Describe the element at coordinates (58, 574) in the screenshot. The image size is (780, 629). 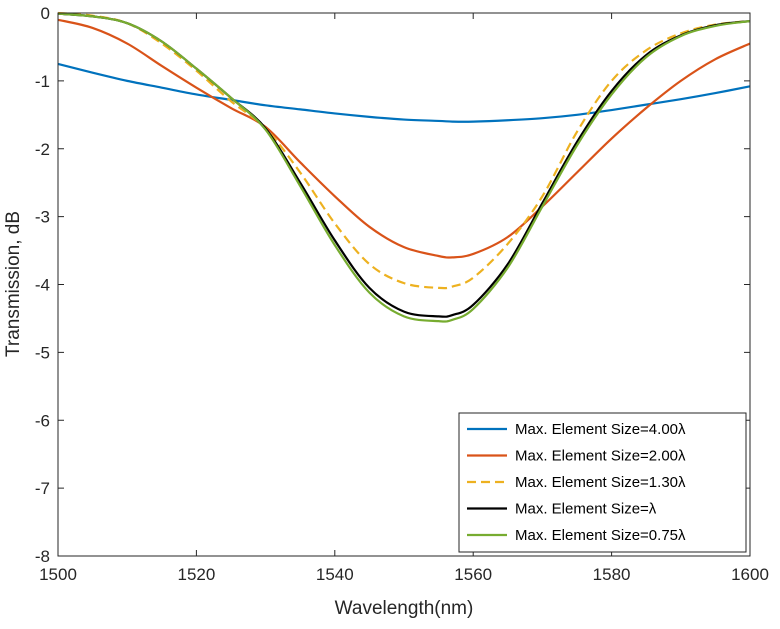
I see `x-tick-label: 1500` at that location.